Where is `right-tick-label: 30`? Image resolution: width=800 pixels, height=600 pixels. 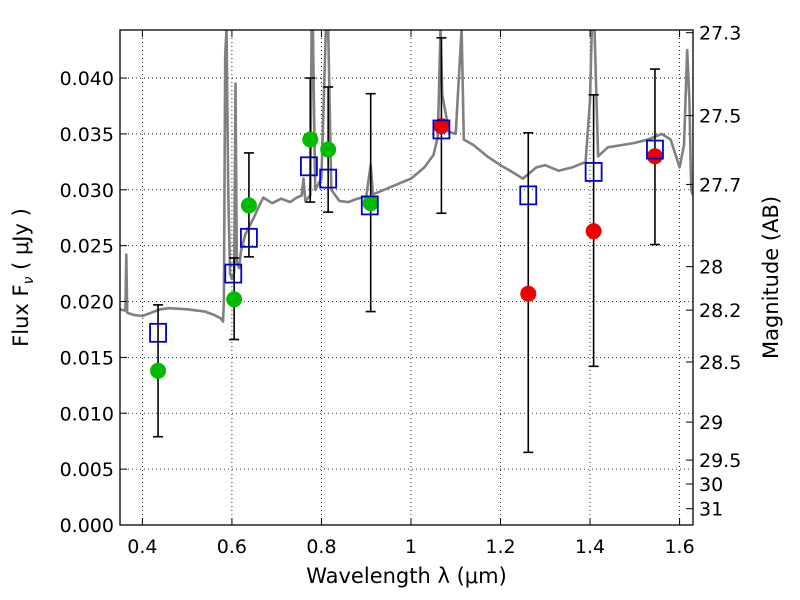
right-tick-label: 30 is located at coordinates (711, 485).